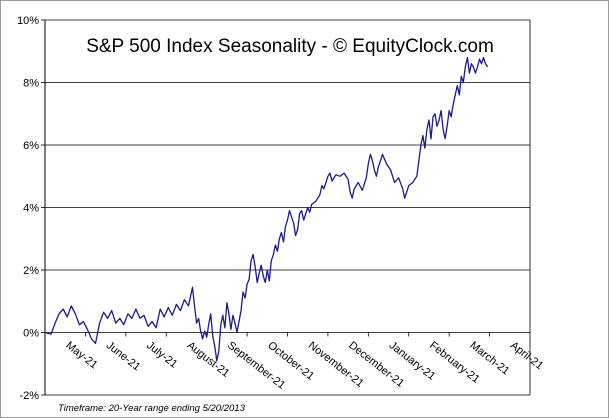 This screenshot has width=609, height=418. What do you see at coordinates (526, 355) in the screenshot?
I see `x-tick-label: April-21` at bounding box center [526, 355].